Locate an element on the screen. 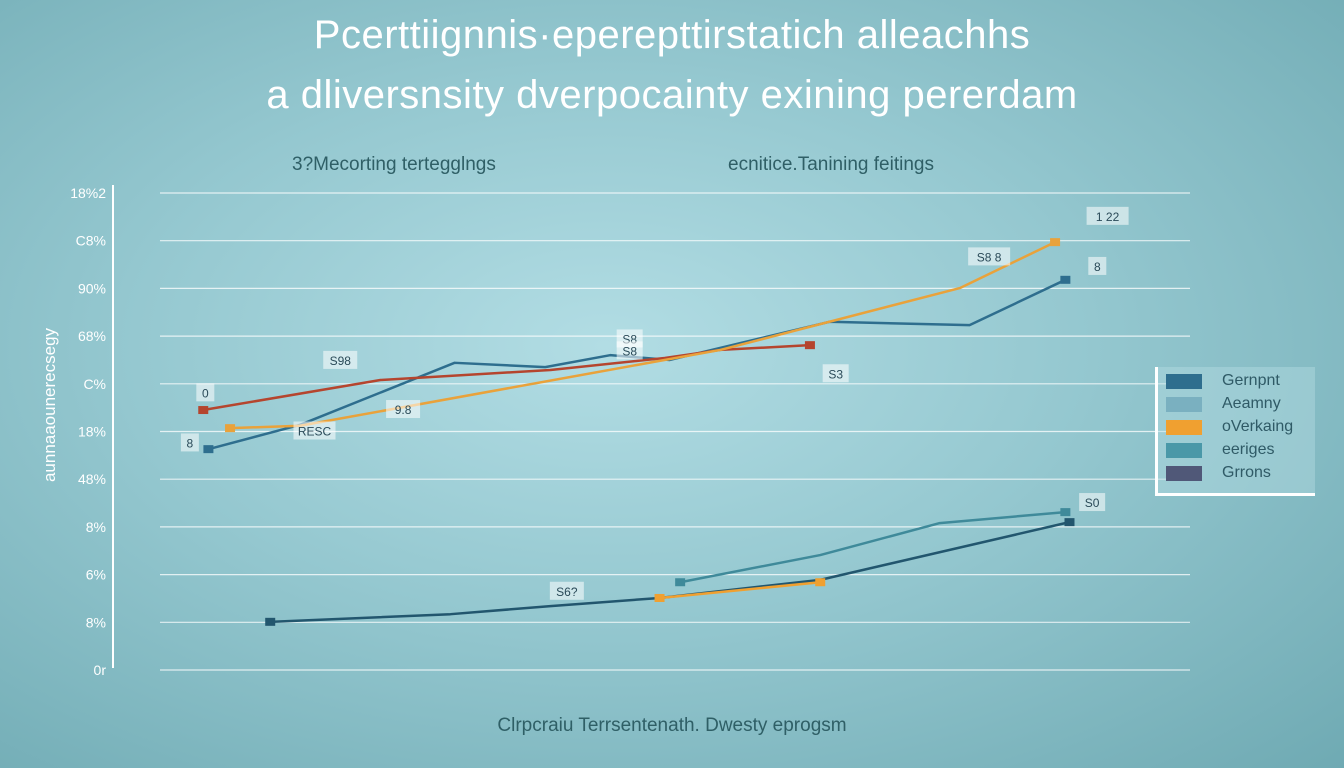 The width and height of the screenshot is (1344, 768). legend-item: eeriges is located at coordinates (1220, 450).